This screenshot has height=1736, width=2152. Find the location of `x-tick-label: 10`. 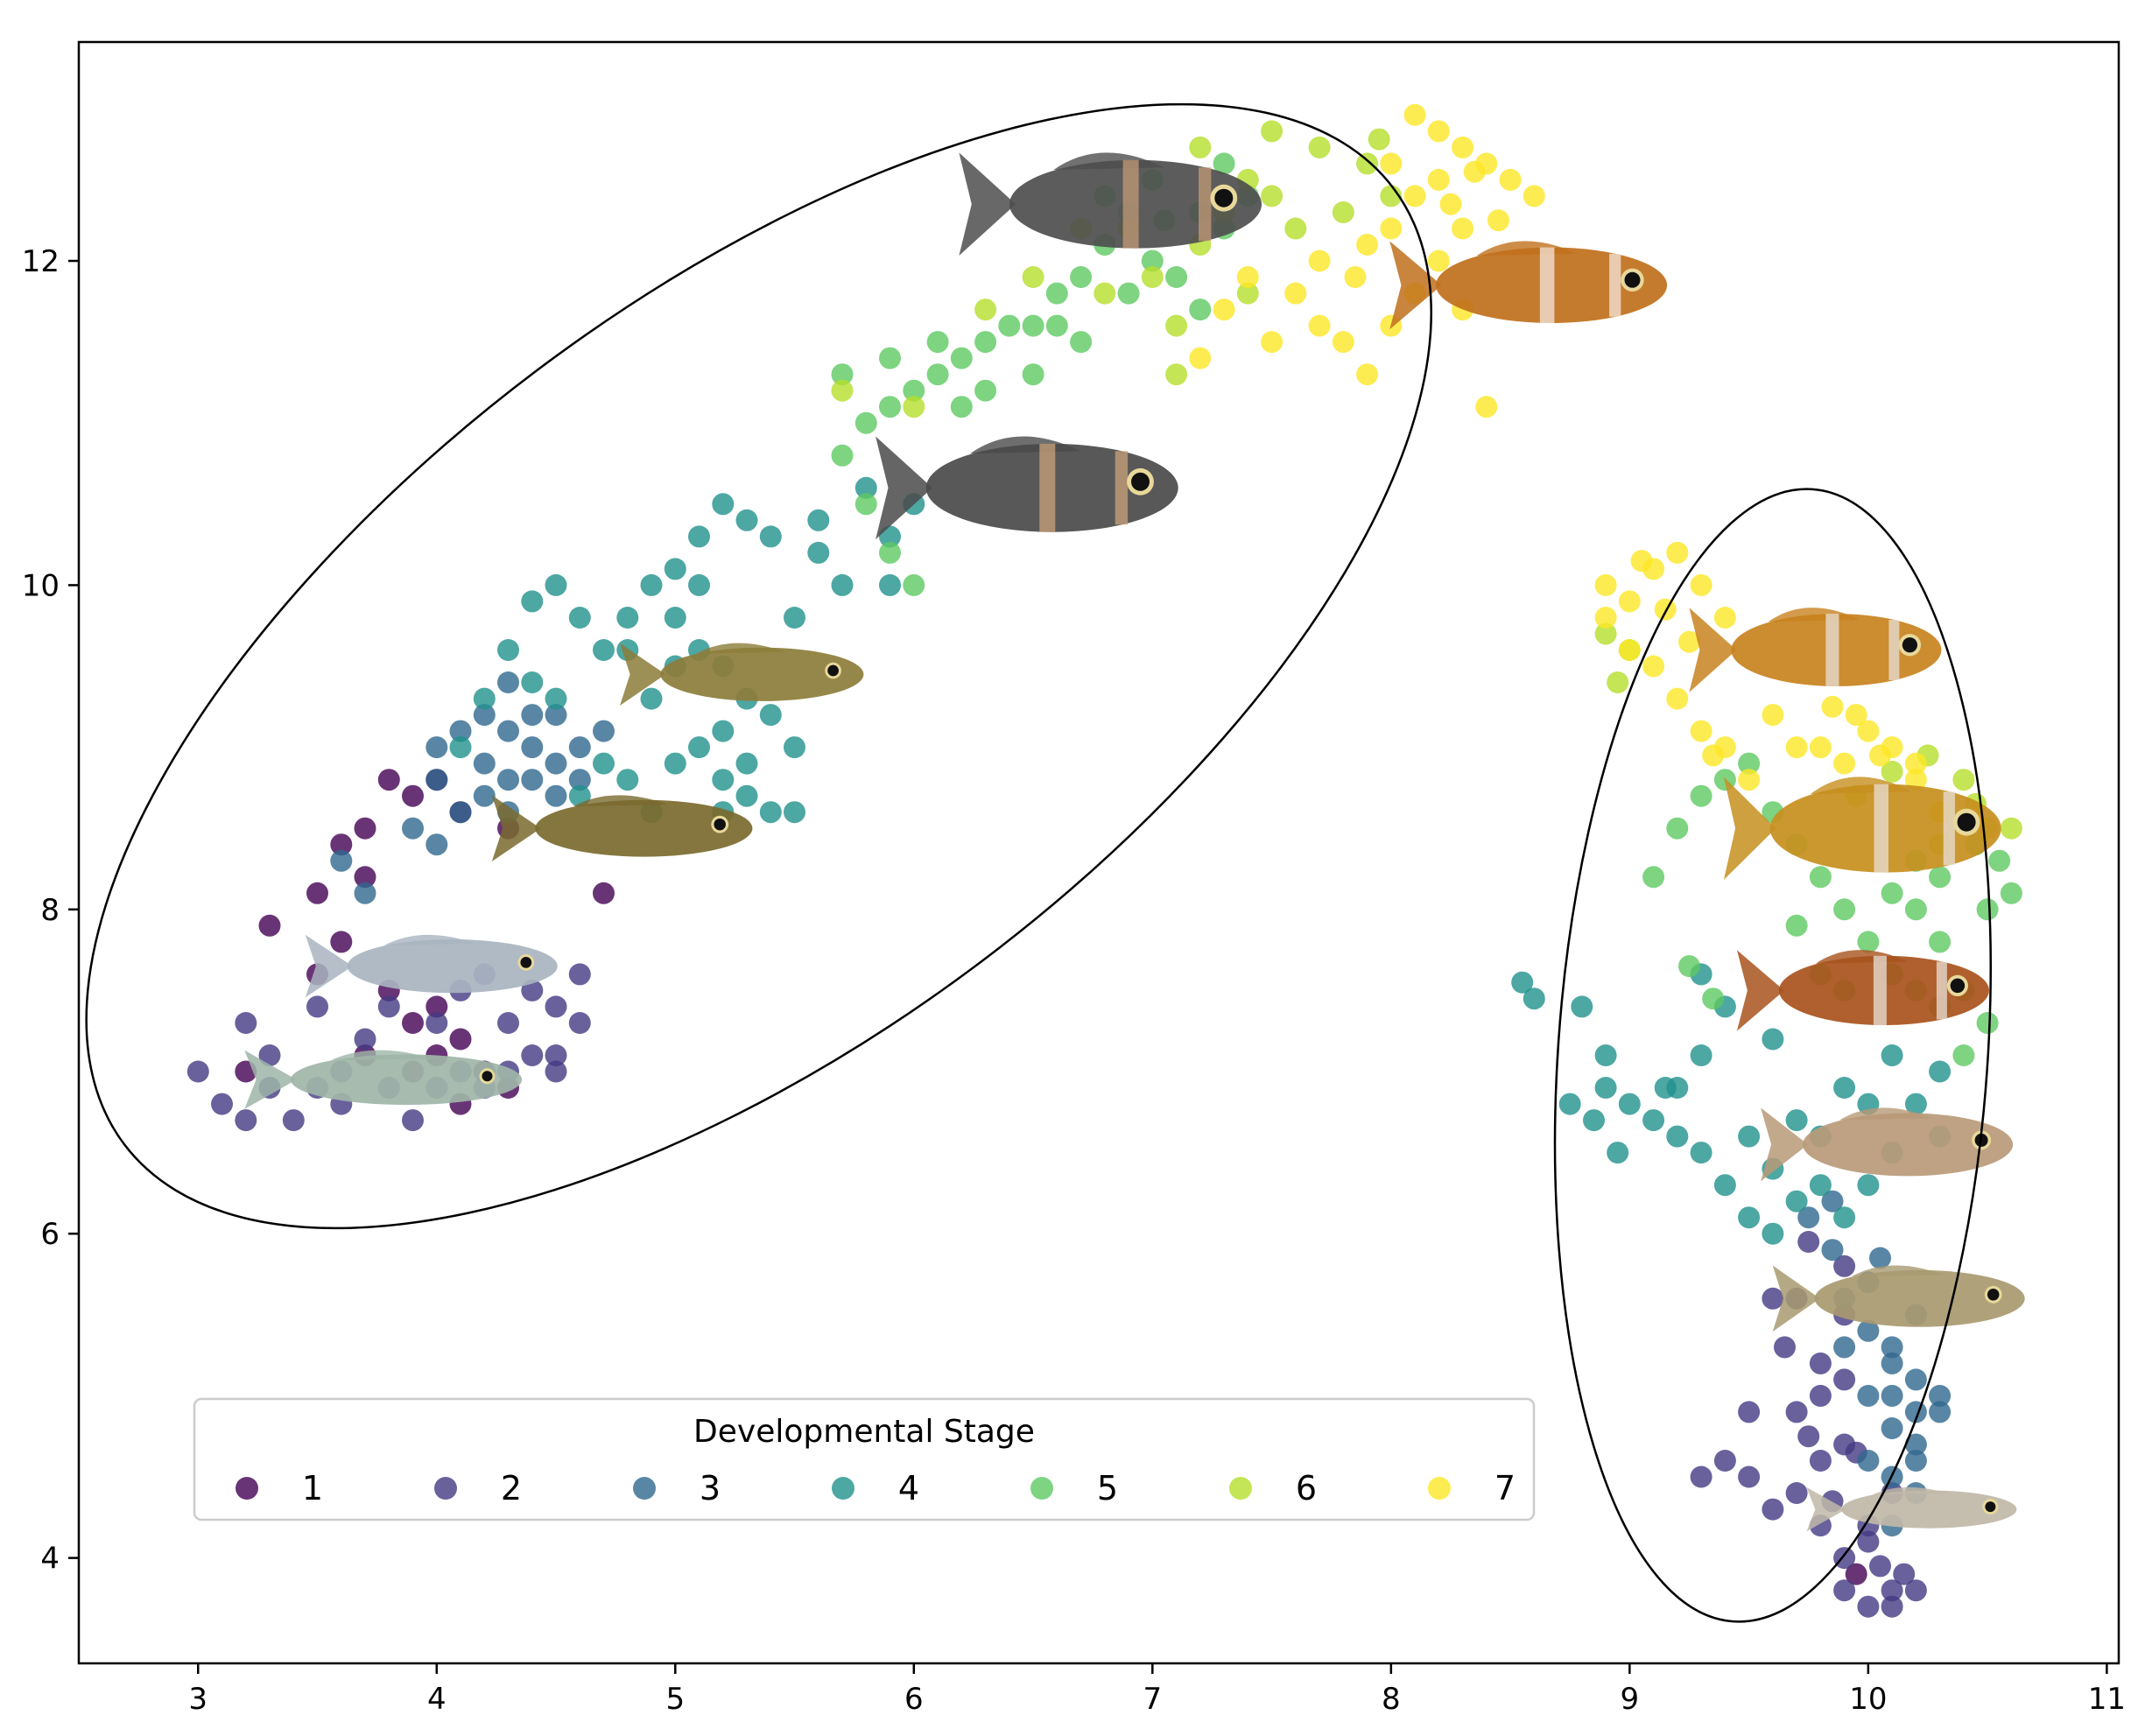

x-tick-label: 10 is located at coordinates (1868, 1699).